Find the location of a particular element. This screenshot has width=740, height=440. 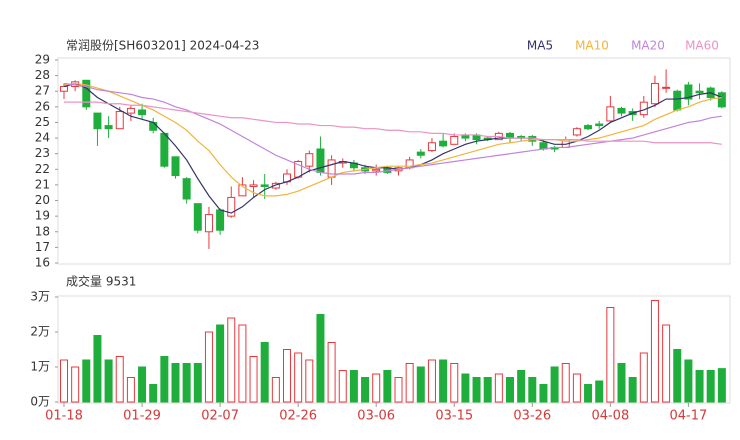

y-tick-label: 22 is located at coordinates (42, 169).